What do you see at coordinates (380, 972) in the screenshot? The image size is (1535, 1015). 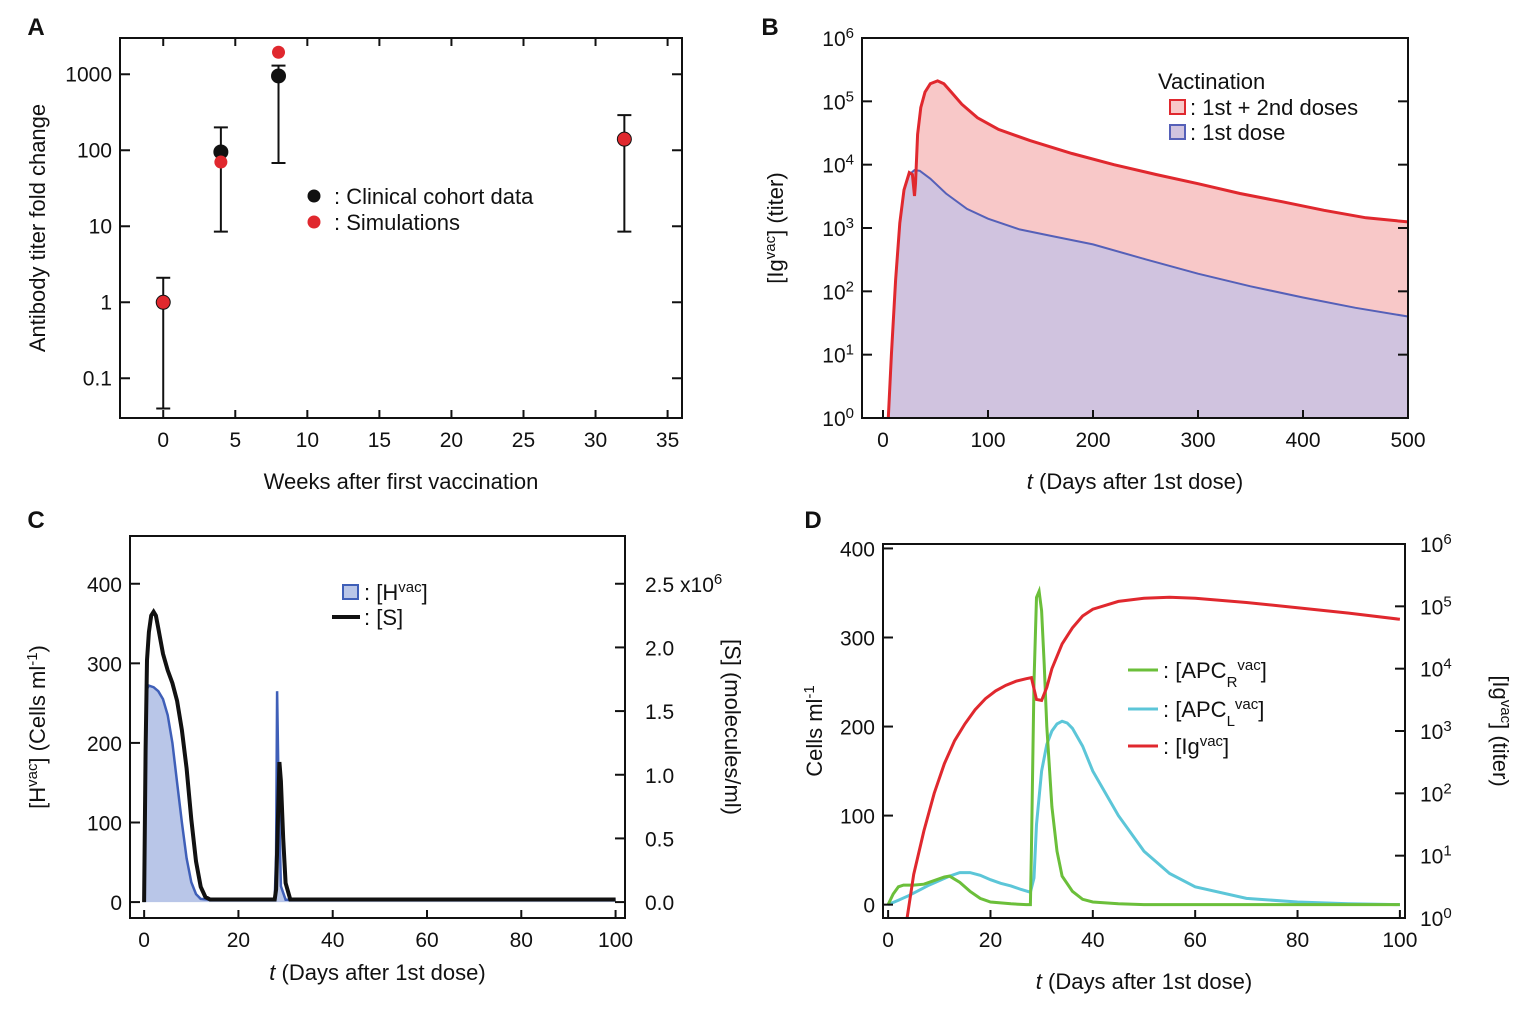 I see `x-axis-label-c-part: (Days after 1st dose)` at bounding box center [380, 972].